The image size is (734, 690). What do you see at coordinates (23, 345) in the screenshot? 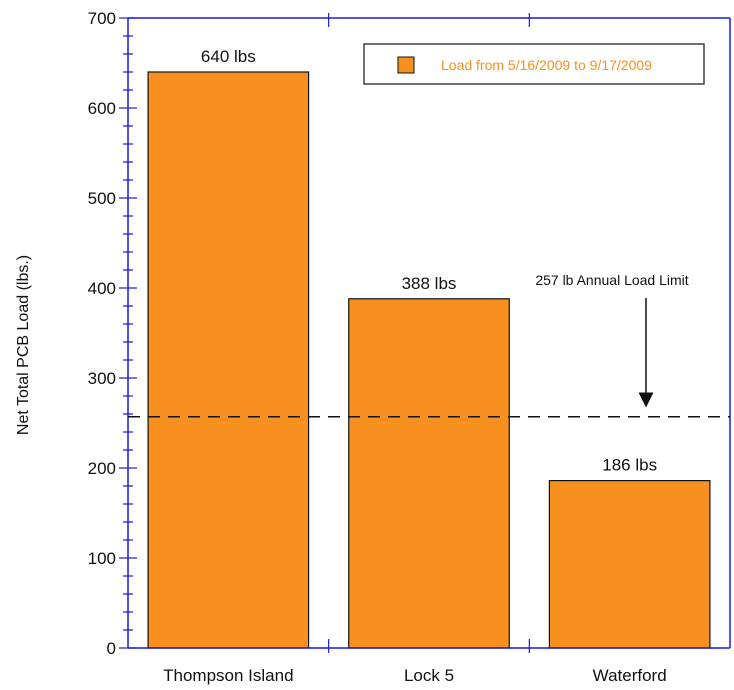
I see `y-axis-label: Net Total PCB Load (lbs.)` at bounding box center [23, 345].